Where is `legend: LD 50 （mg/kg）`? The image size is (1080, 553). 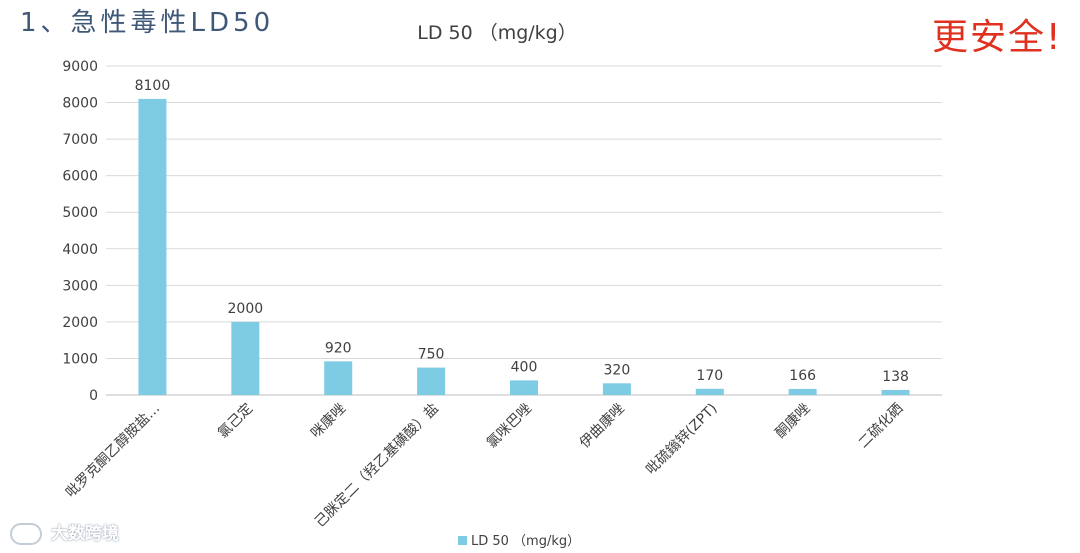 legend: LD 50 （mg/kg） is located at coordinates (519, 541).